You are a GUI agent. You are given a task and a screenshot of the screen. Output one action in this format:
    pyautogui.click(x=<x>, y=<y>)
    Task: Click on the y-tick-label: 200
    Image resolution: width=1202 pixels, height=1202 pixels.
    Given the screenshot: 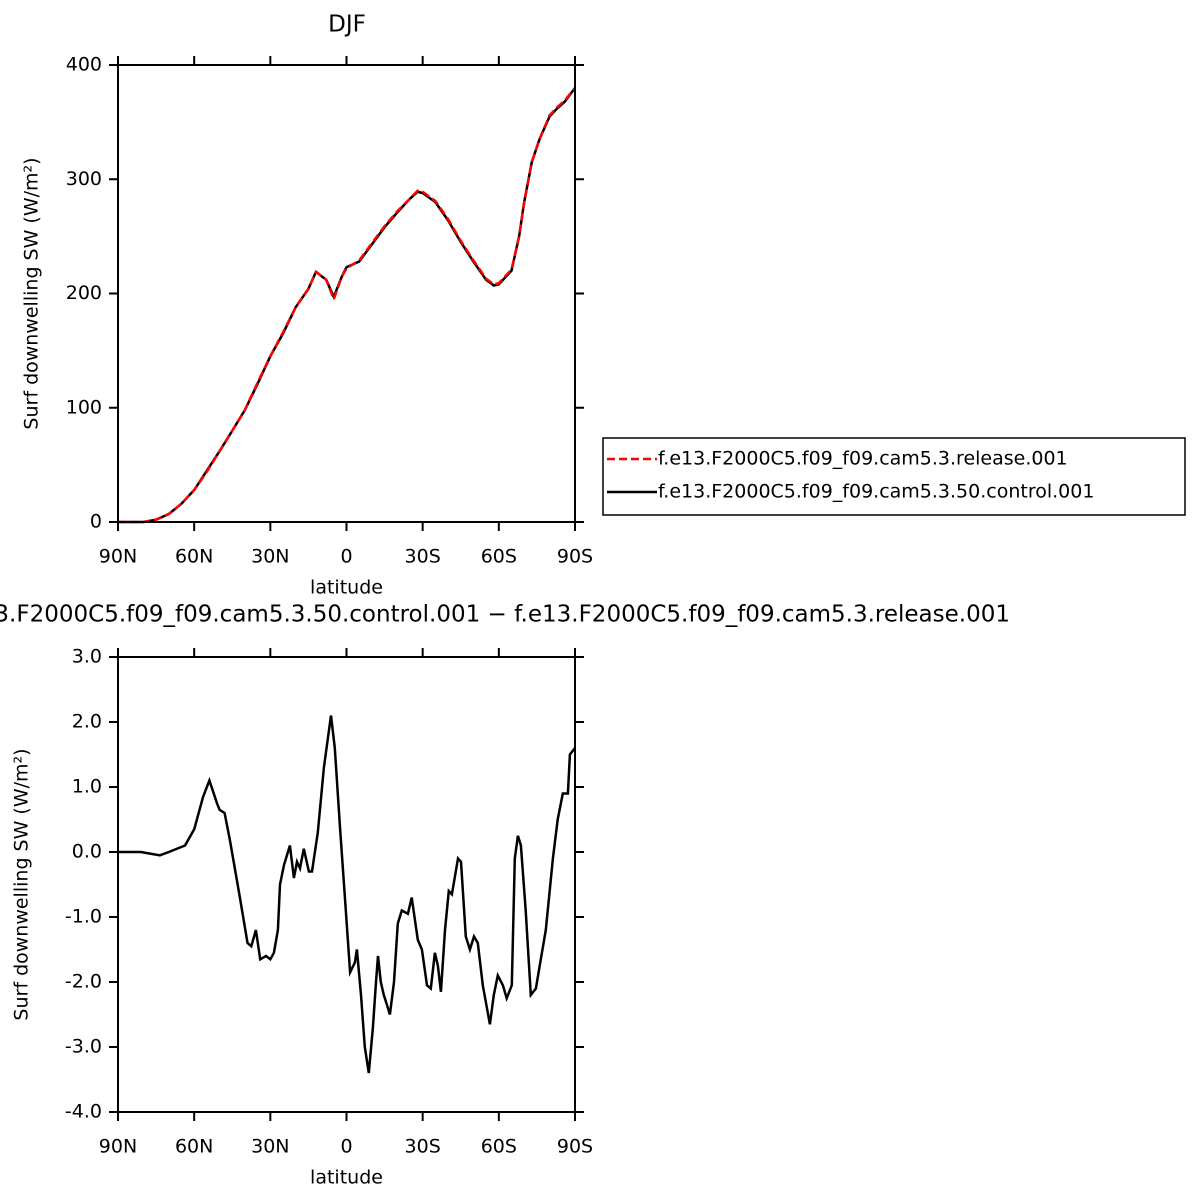 What is the action you would take?
    pyautogui.click(x=84, y=293)
    